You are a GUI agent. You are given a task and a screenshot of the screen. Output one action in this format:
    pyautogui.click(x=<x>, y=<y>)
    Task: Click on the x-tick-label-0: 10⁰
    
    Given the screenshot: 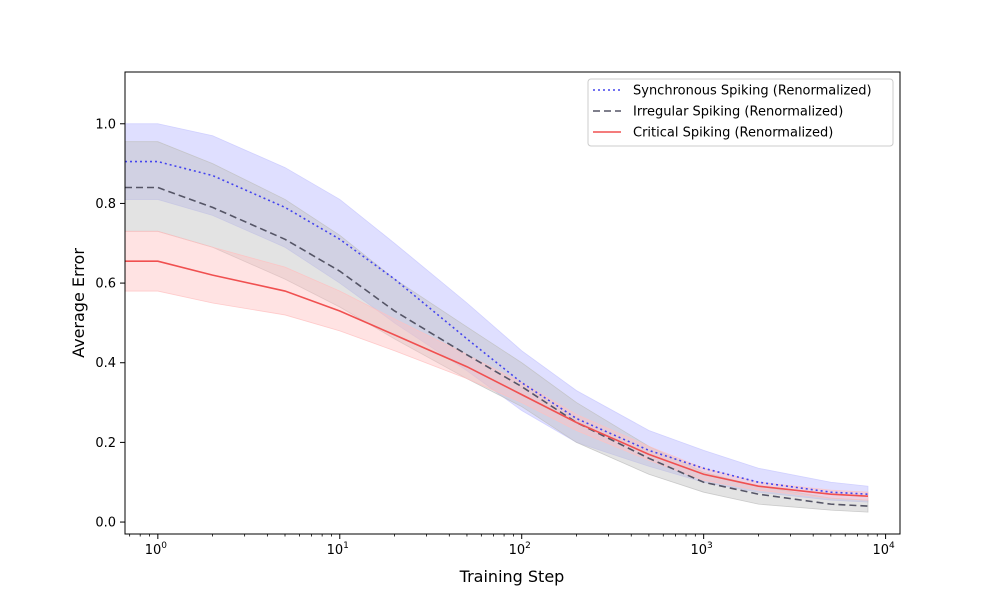 What is the action you would take?
    pyautogui.click(x=156, y=549)
    